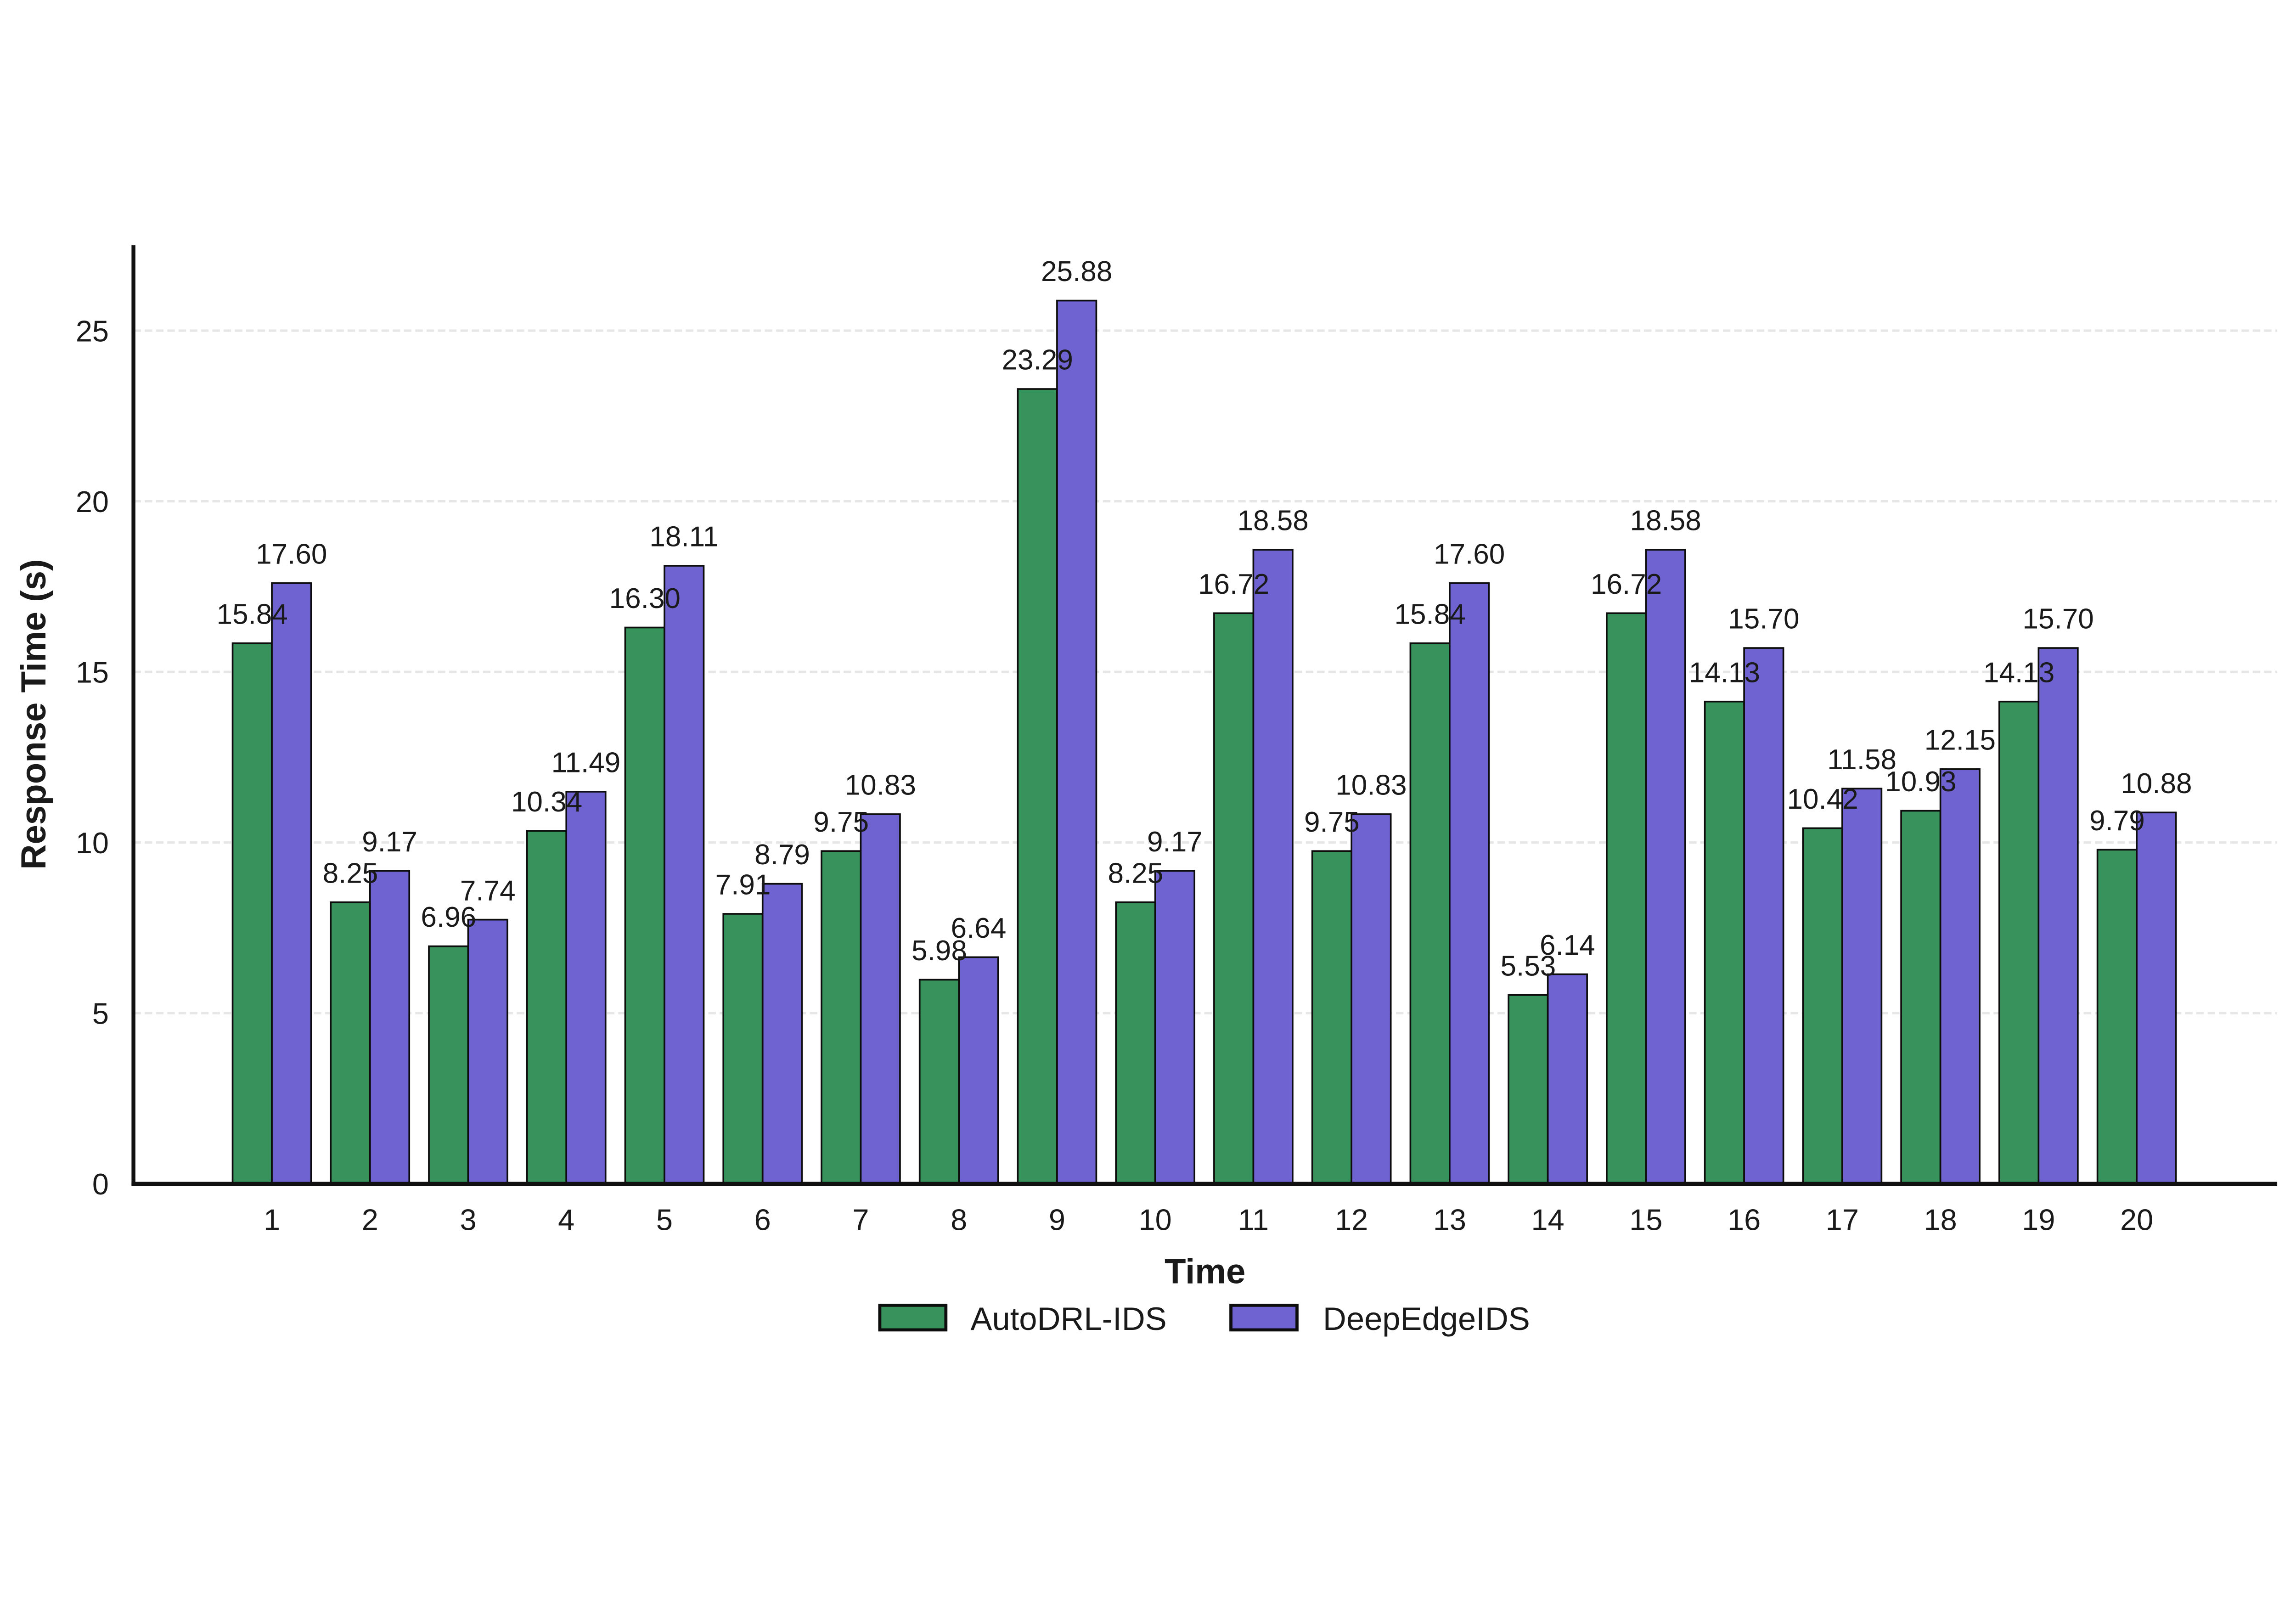 The height and width of the screenshot is (1605, 2296). What do you see at coordinates (979, 928) in the screenshot?
I see `value-label-DeepEdgeIDS-8: 6.64` at bounding box center [979, 928].